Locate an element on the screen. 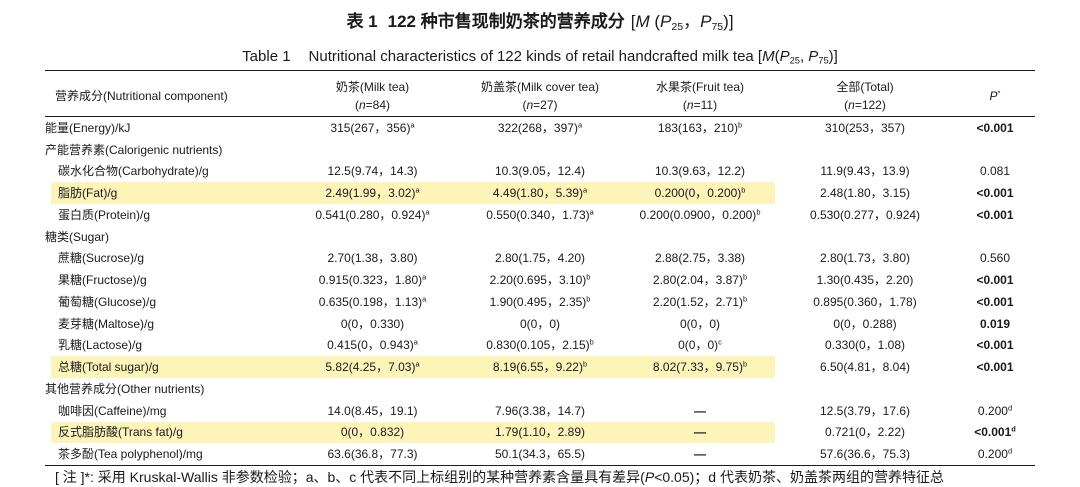 The width and height of the screenshot is (1080, 487). p-value: 0.560 is located at coordinates (995, 258).